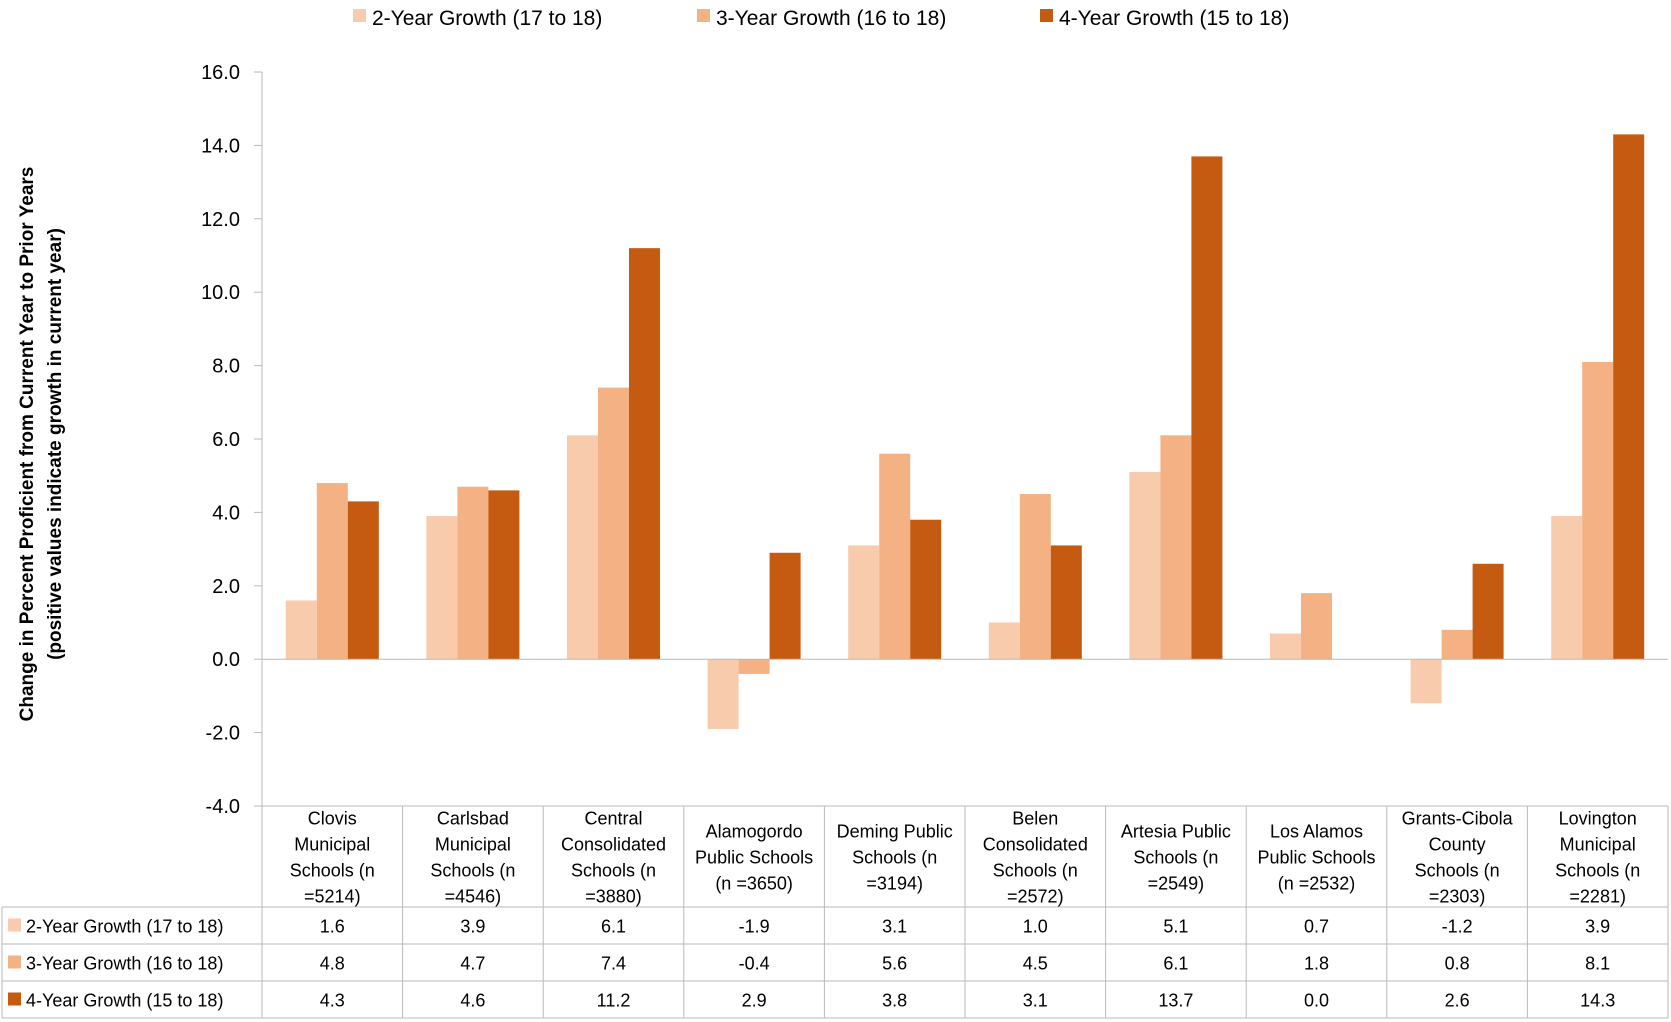  What do you see at coordinates (1316, 1001) in the screenshot?
I see `table-cell-value: 0.0` at bounding box center [1316, 1001].